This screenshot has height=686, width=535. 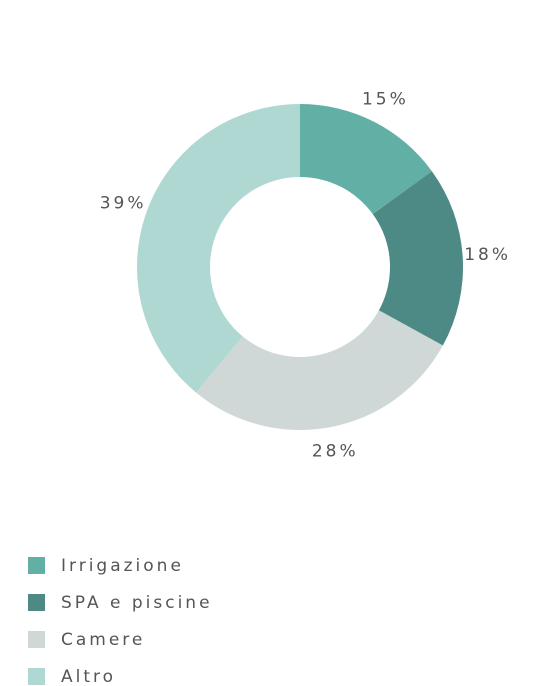 I want to click on legend-label: Irrigazione, so click(x=122, y=566).